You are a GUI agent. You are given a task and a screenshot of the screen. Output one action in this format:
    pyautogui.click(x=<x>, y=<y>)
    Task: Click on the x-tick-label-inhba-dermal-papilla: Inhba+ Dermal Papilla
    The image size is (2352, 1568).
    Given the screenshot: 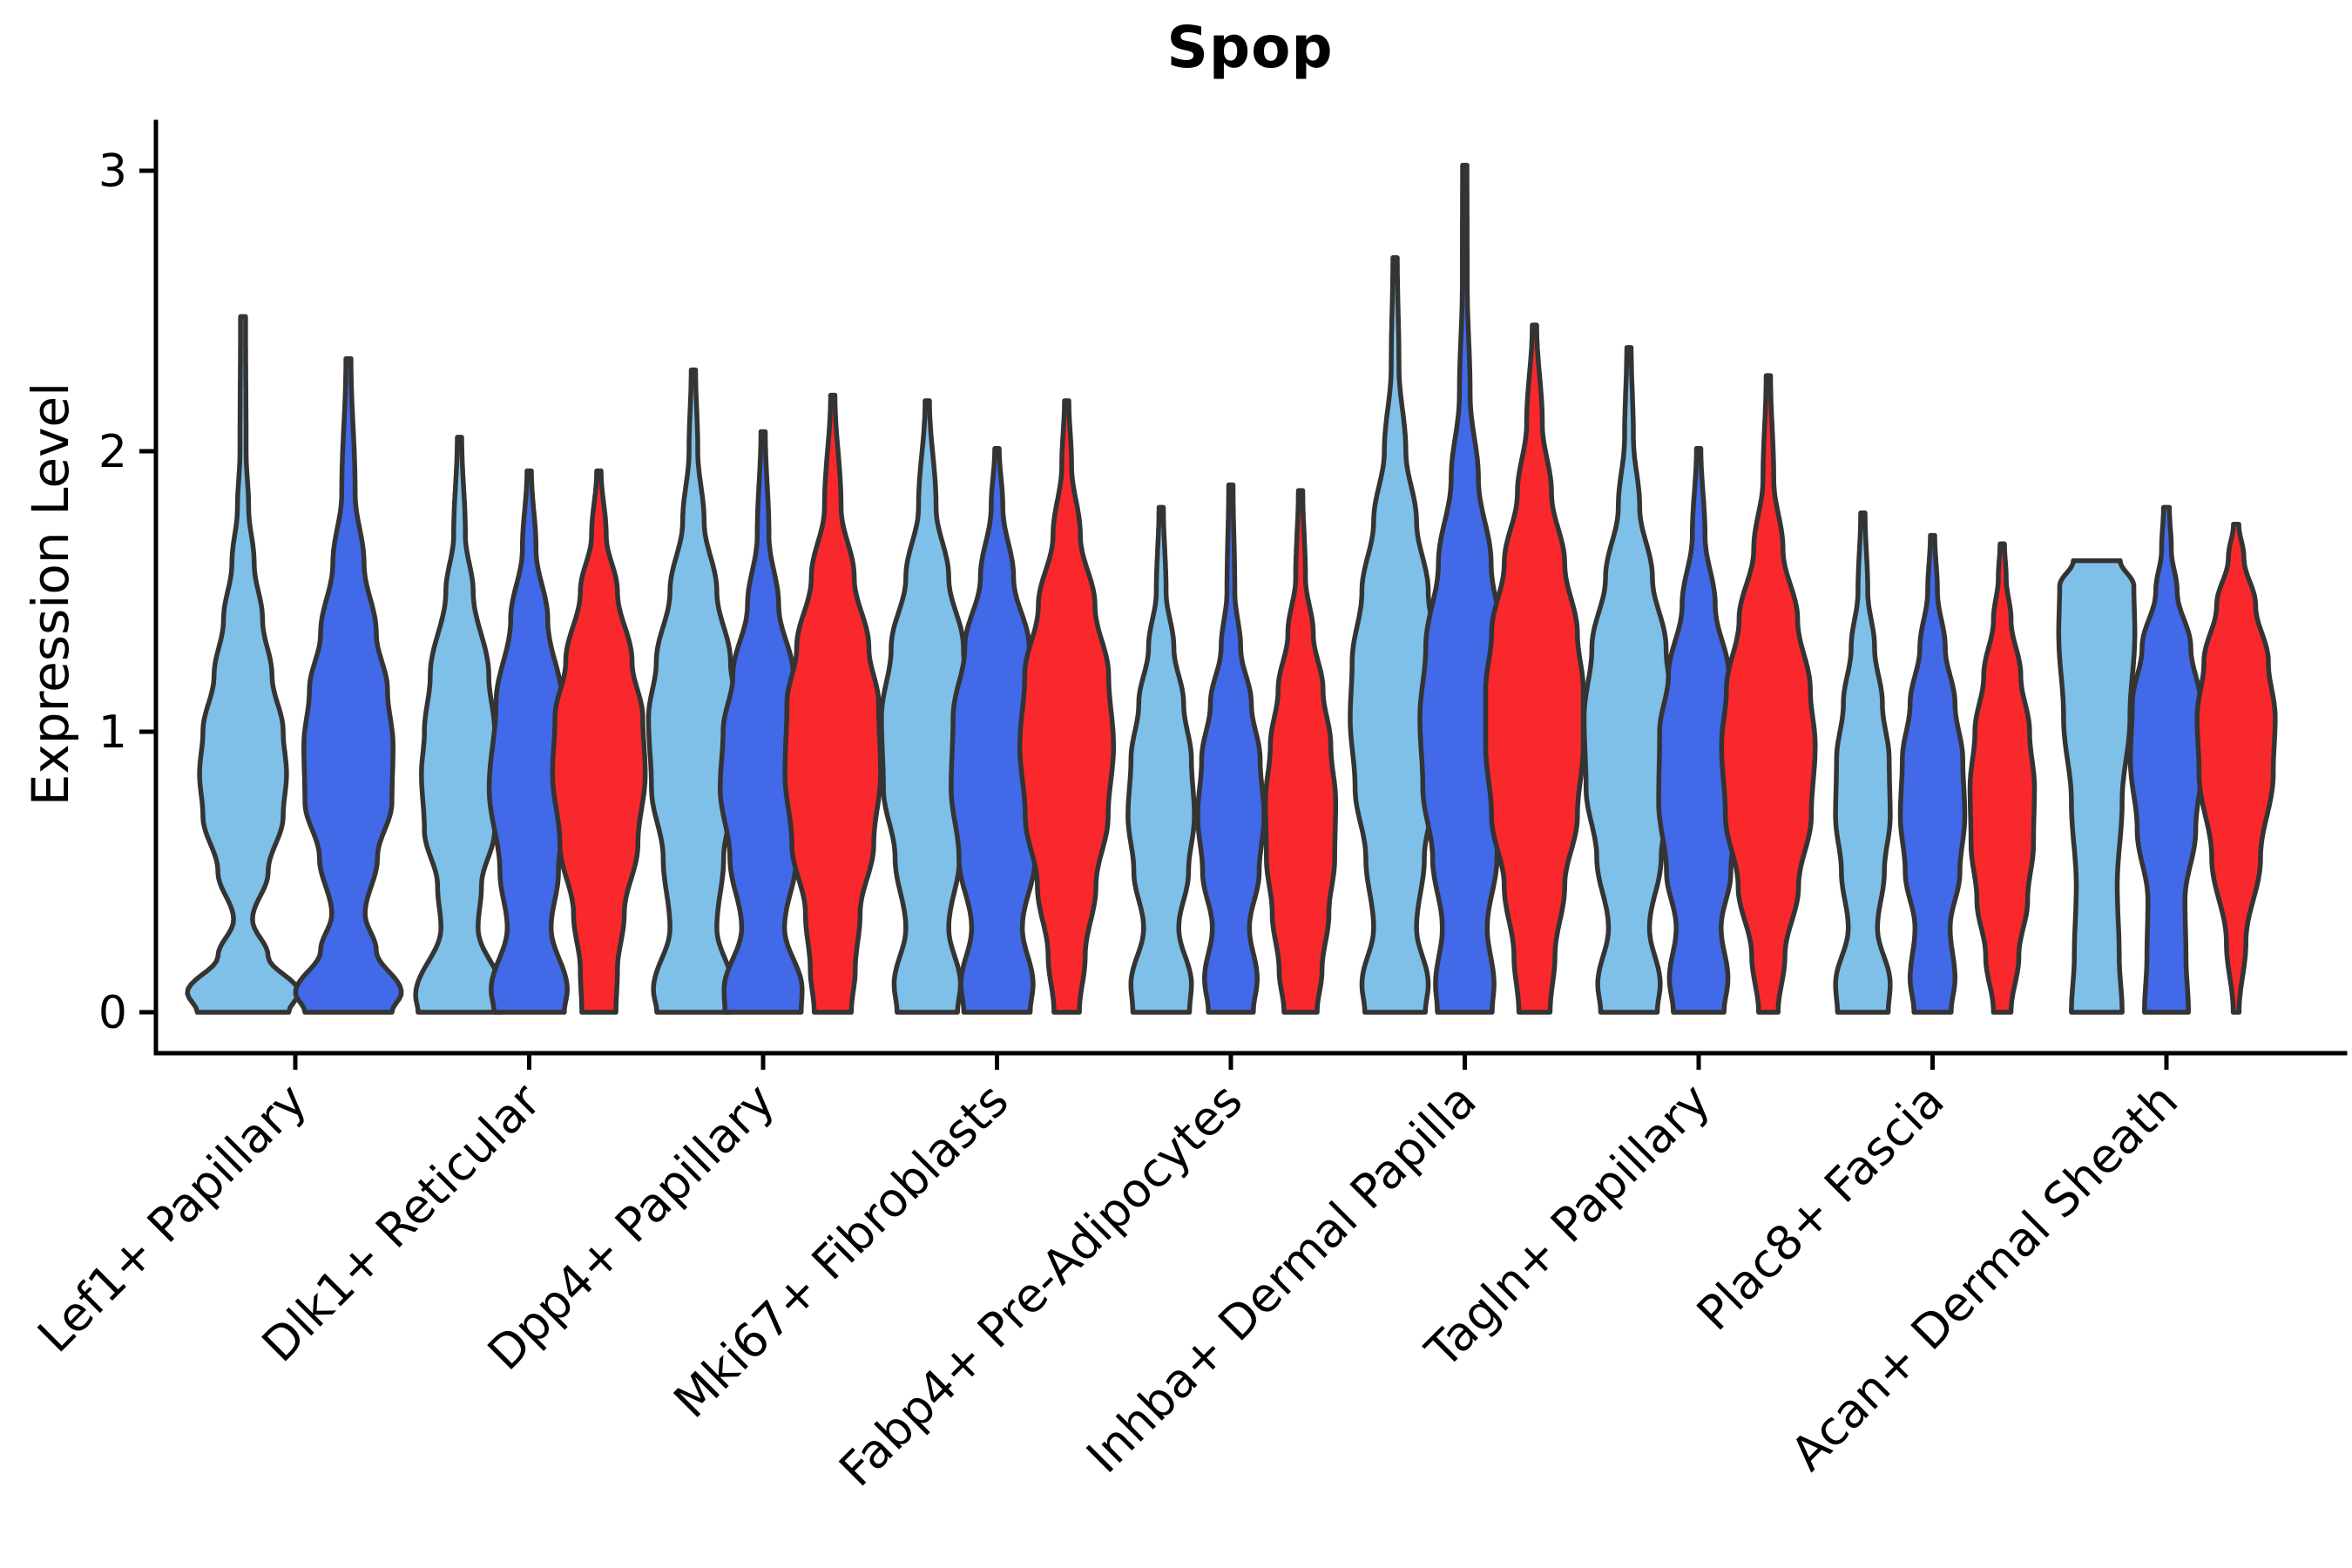 What is the action you would take?
    pyautogui.click(x=1281, y=1278)
    